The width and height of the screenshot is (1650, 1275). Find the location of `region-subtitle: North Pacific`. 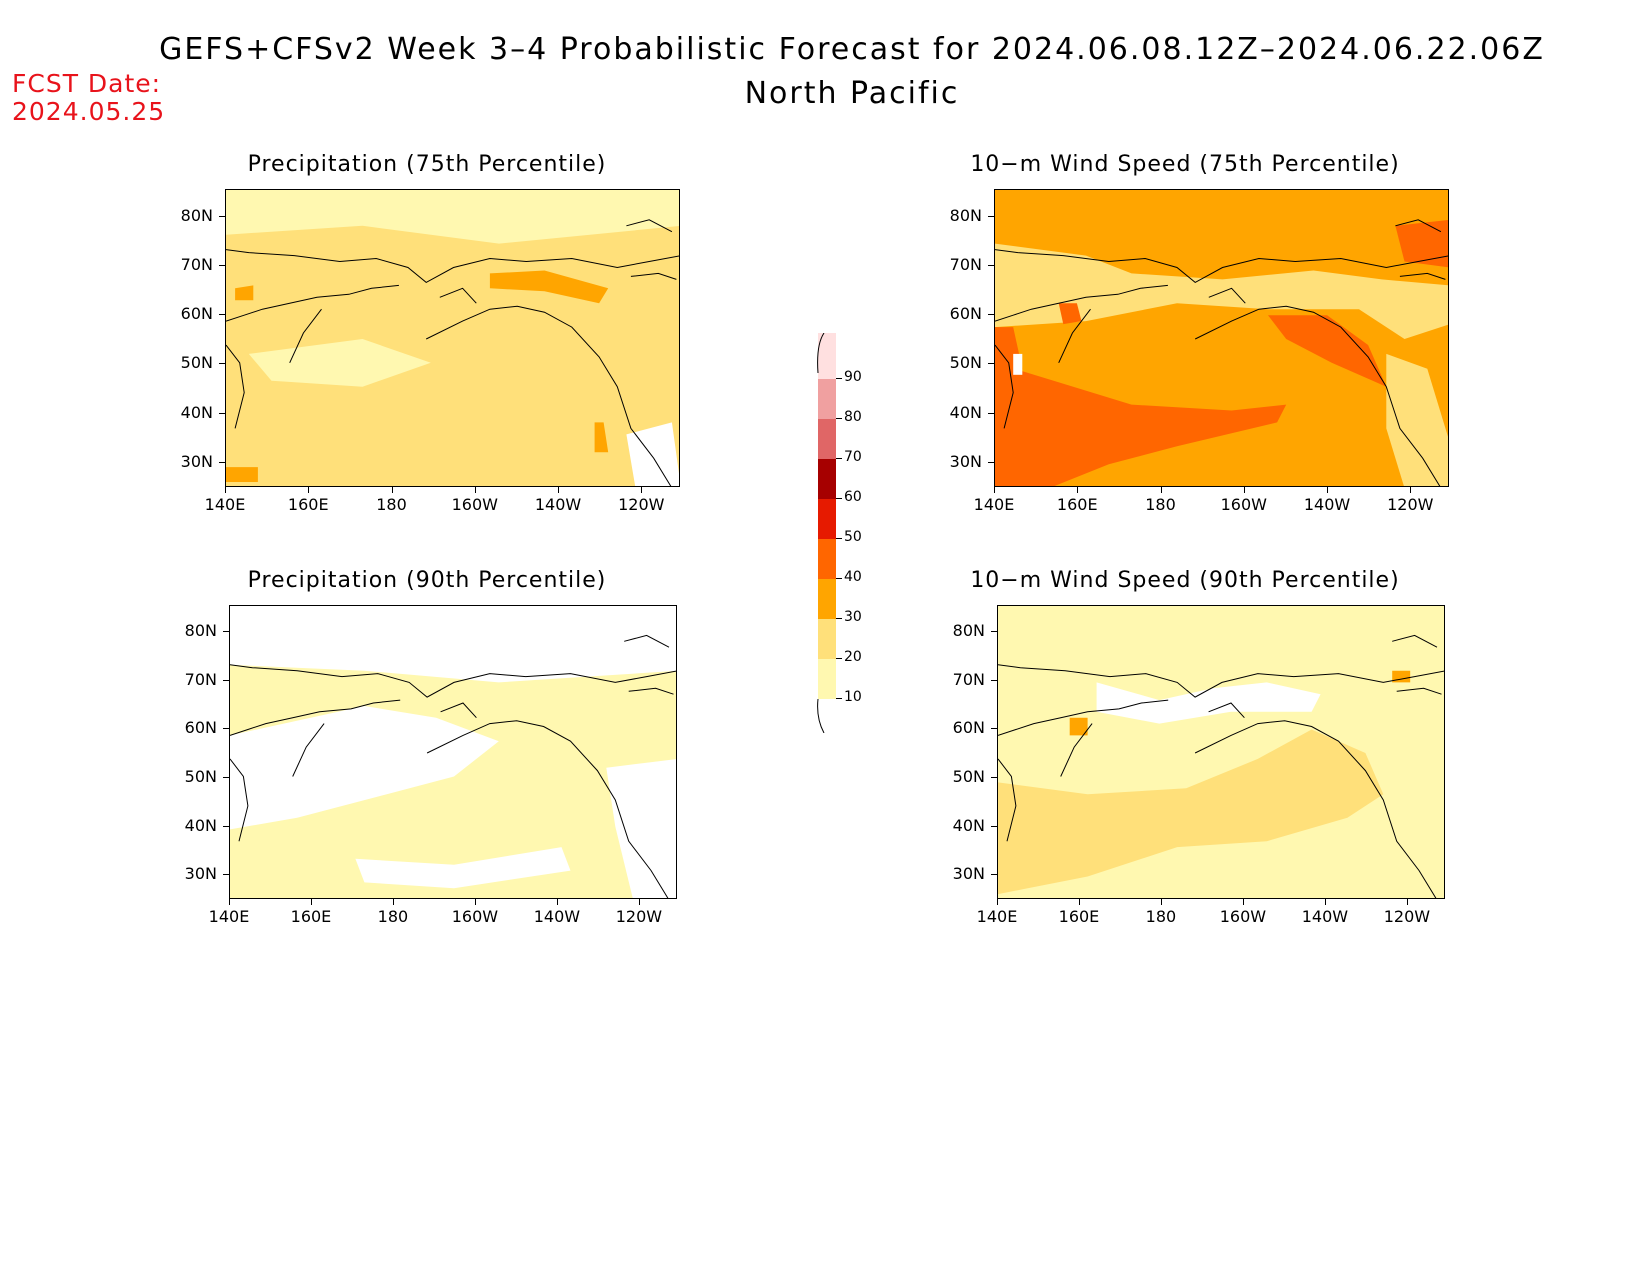

region-subtitle: North Pacific is located at coordinates (852, 93).